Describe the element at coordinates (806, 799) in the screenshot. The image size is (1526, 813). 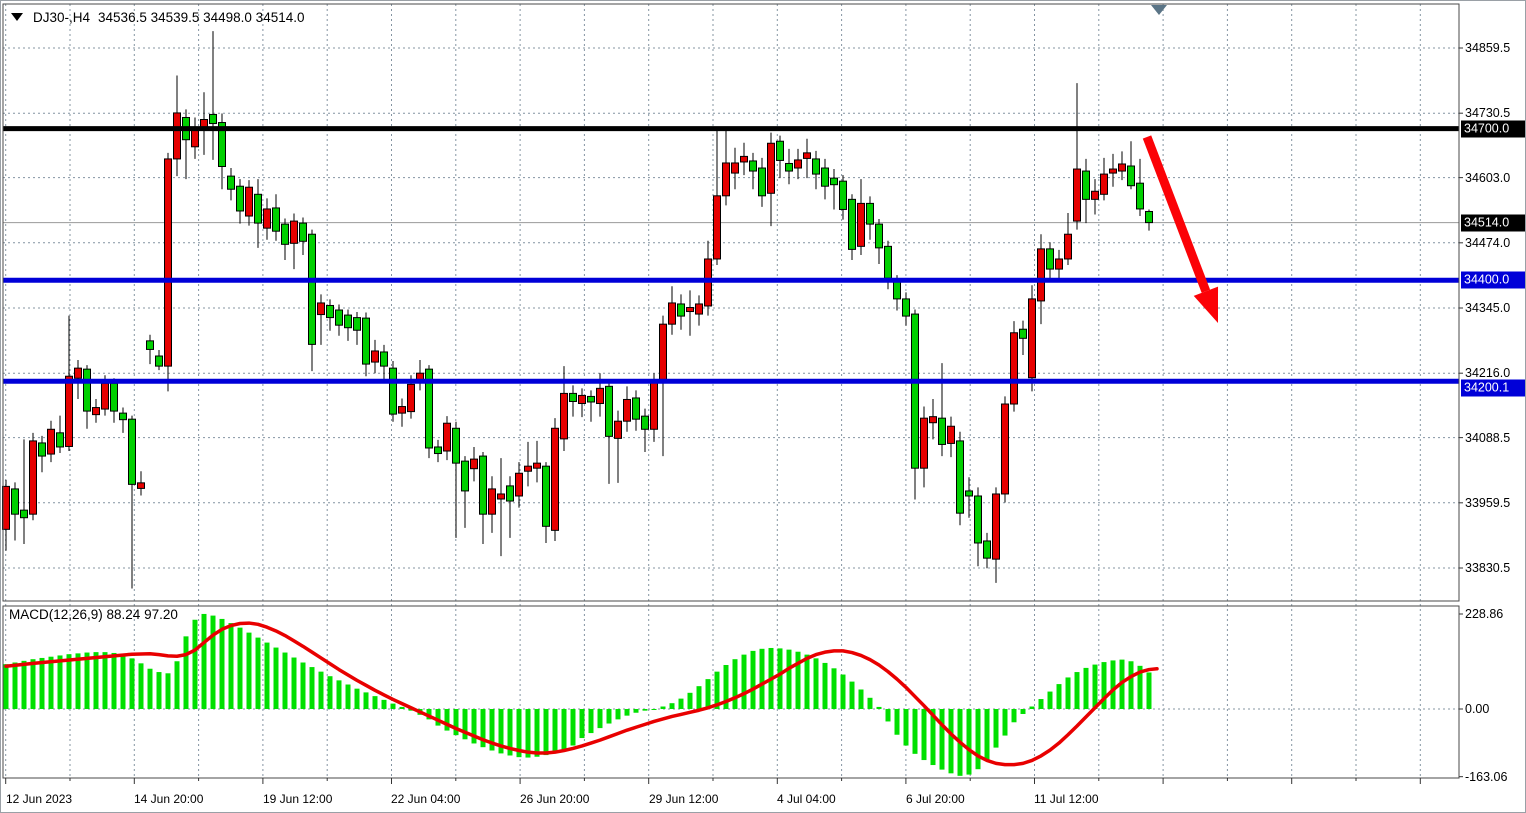
I see `time-axis-label: 4 Jul 04:00` at that location.